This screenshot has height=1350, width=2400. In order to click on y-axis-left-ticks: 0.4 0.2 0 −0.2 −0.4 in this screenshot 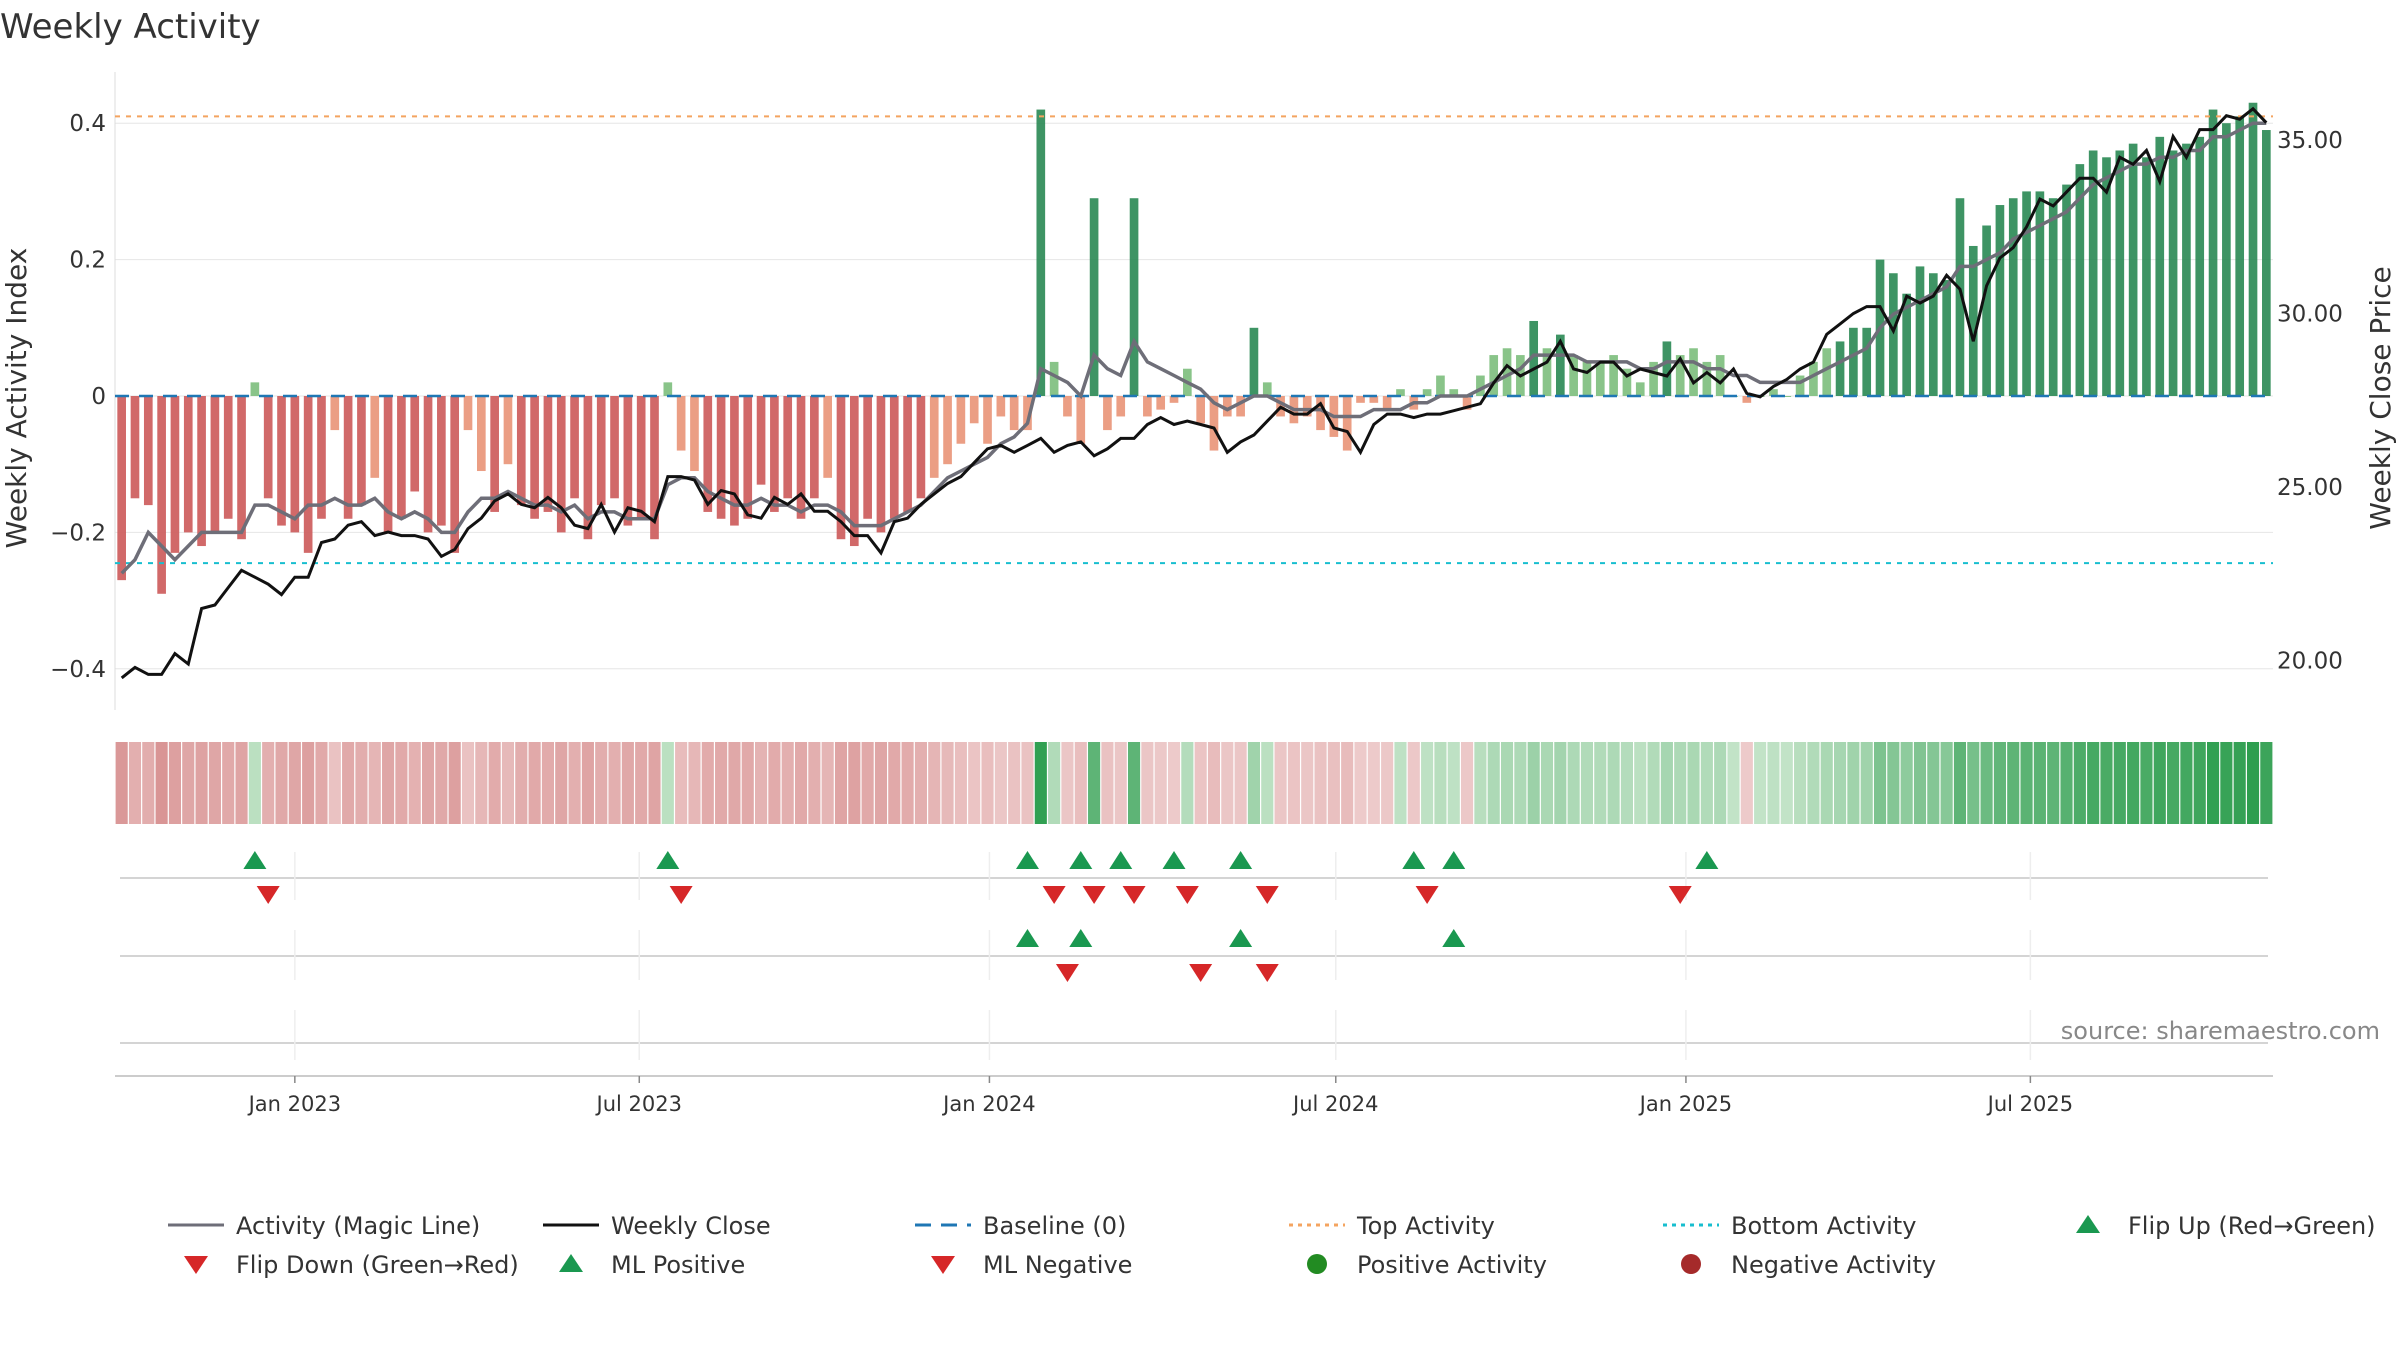, I will do `click(78, 397)`.